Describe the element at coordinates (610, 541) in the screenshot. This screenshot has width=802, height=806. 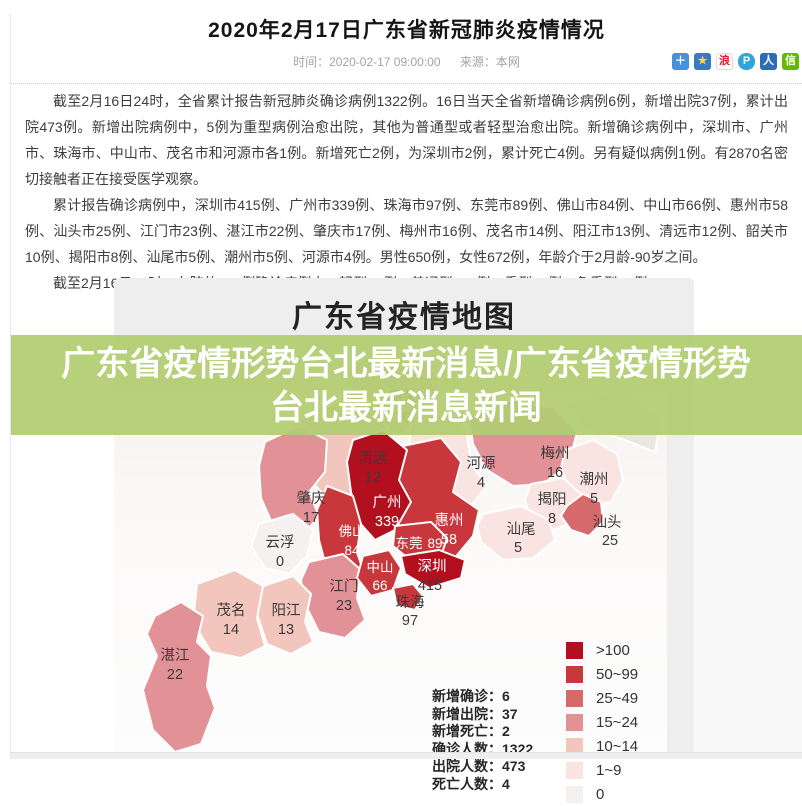
I see `region-value: 25` at that location.